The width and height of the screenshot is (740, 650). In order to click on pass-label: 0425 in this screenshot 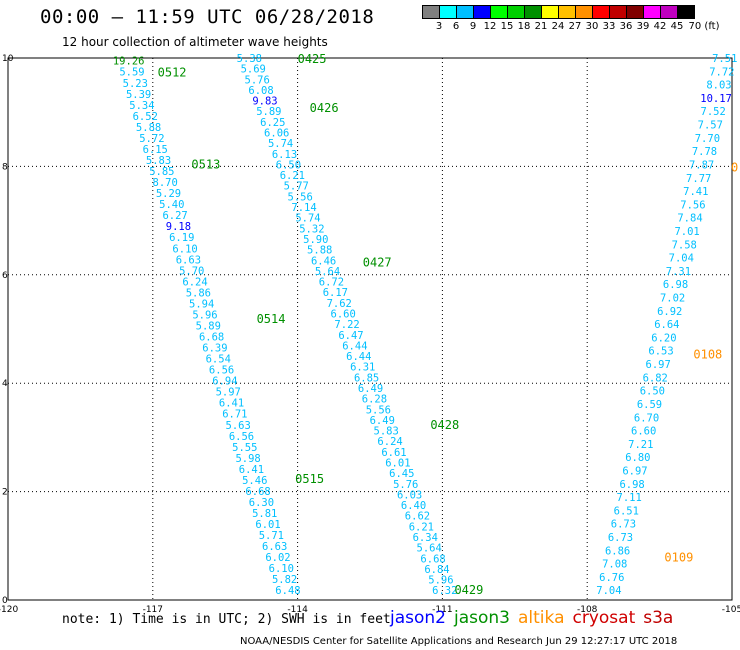, I will do `click(312, 59)`.